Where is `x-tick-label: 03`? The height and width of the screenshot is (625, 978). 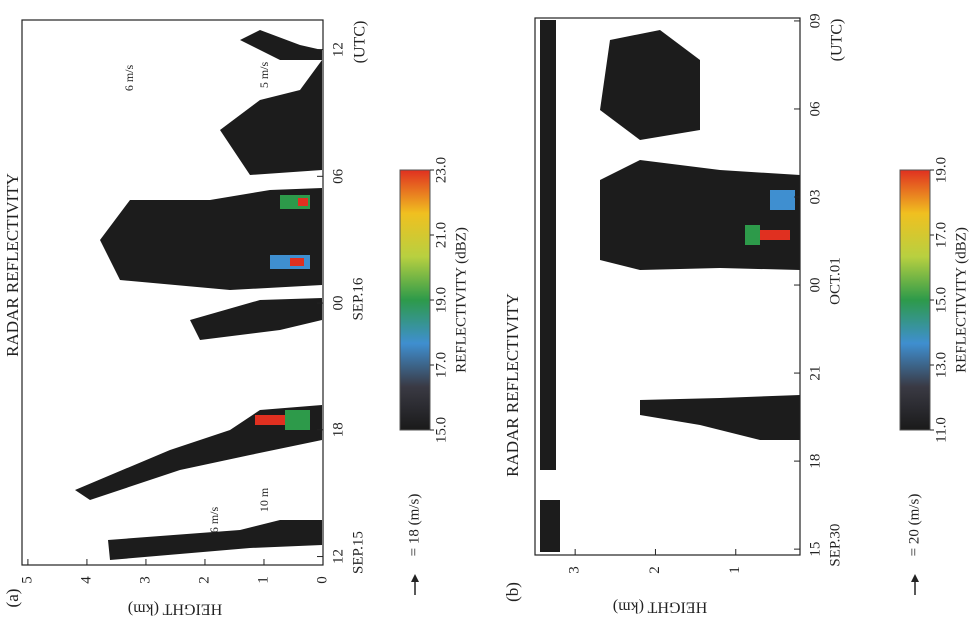
x-tick-label: 03 is located at coordinates (815, 197).